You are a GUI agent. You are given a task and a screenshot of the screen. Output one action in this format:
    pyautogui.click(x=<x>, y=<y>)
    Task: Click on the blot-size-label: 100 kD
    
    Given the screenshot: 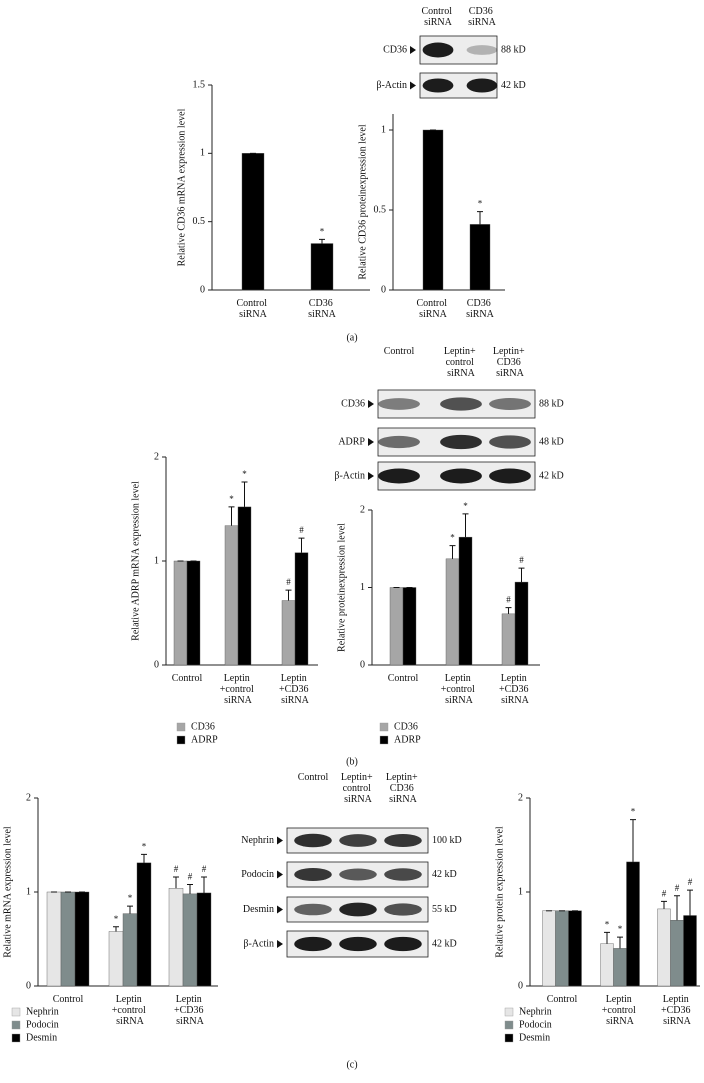 What is the action you would take?
    pyautogui.click(x=447, y=840)
    